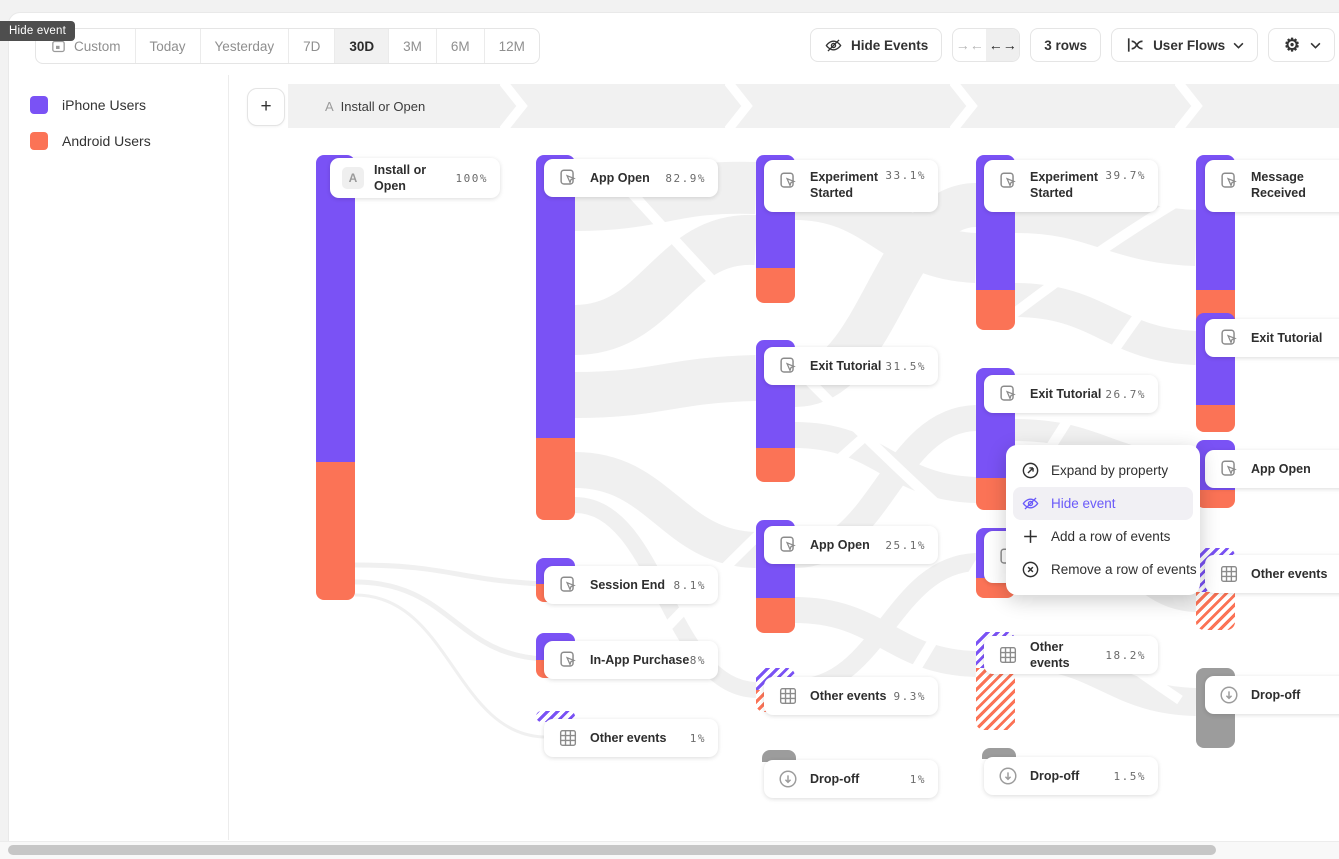  I want to click on date-range-6m: 6M, so click(461, 46).